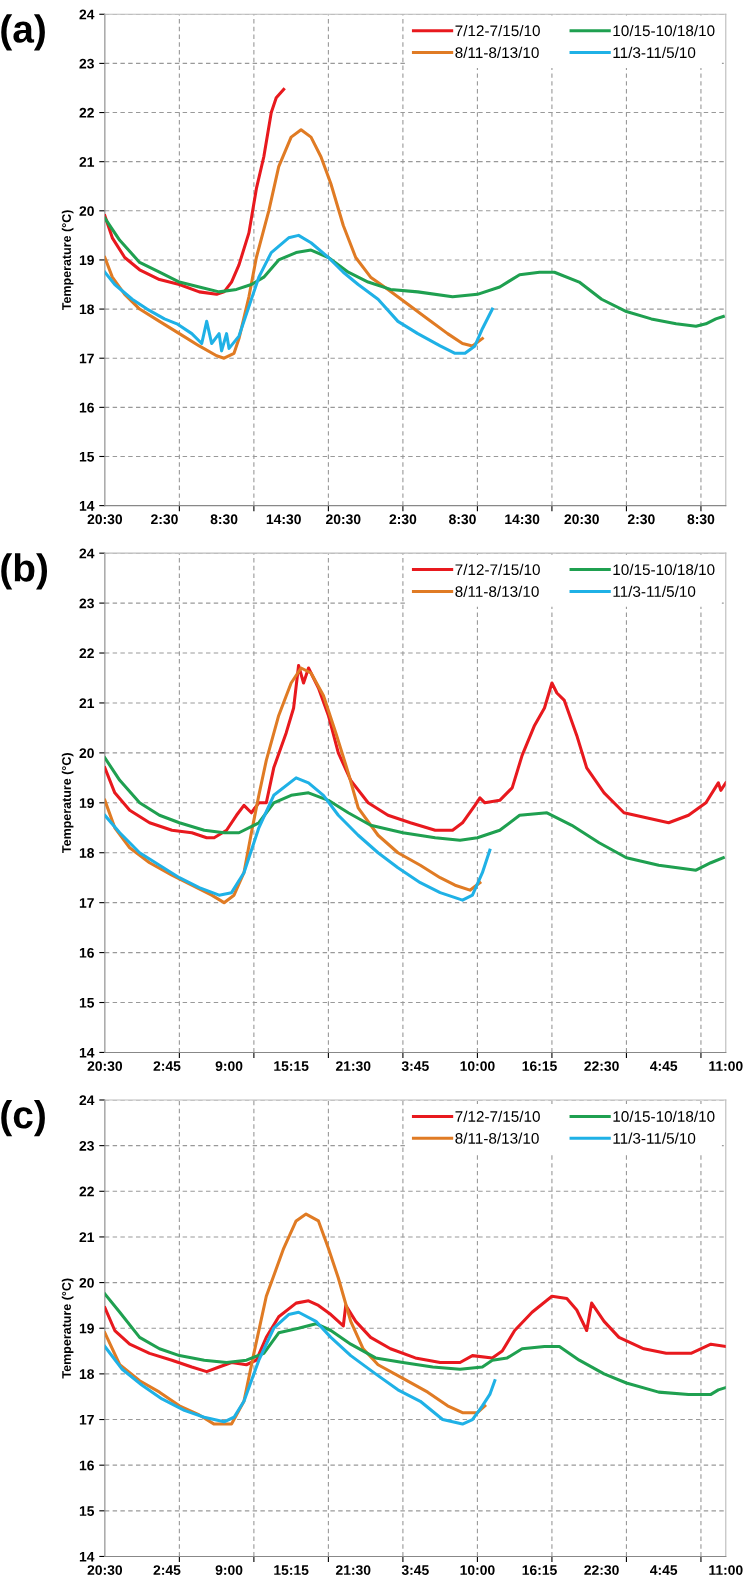  What do you see at coordinates (23, 1118) in the screenshot?
I see `text: (c)` at bounding box center [23, 1118].